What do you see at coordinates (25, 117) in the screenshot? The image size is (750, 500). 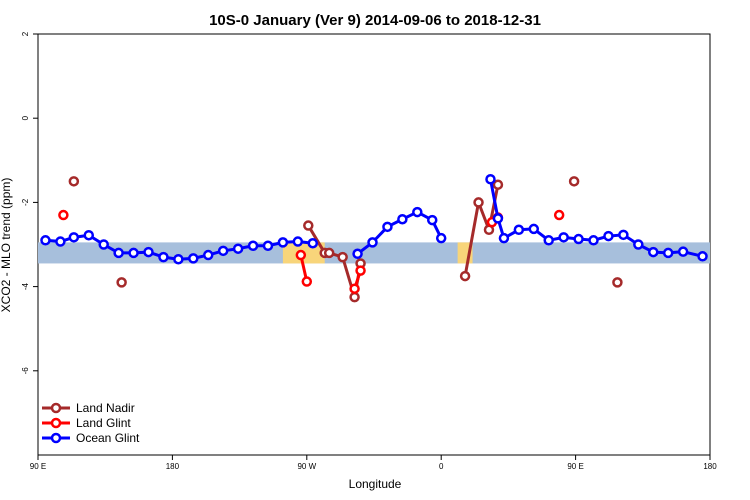 I see `y-tick-label: 0` at bounding box center [25, 117].